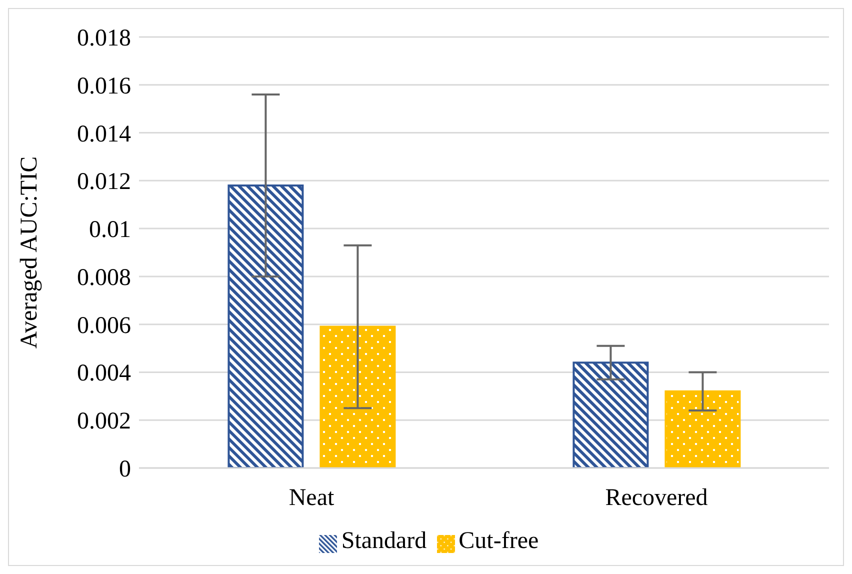 The width and height of the screenshot is (852, 574). Describe the element at coordinates (104, 325) in the screenshot. I see `y-tick-label: 0.006` at that location.